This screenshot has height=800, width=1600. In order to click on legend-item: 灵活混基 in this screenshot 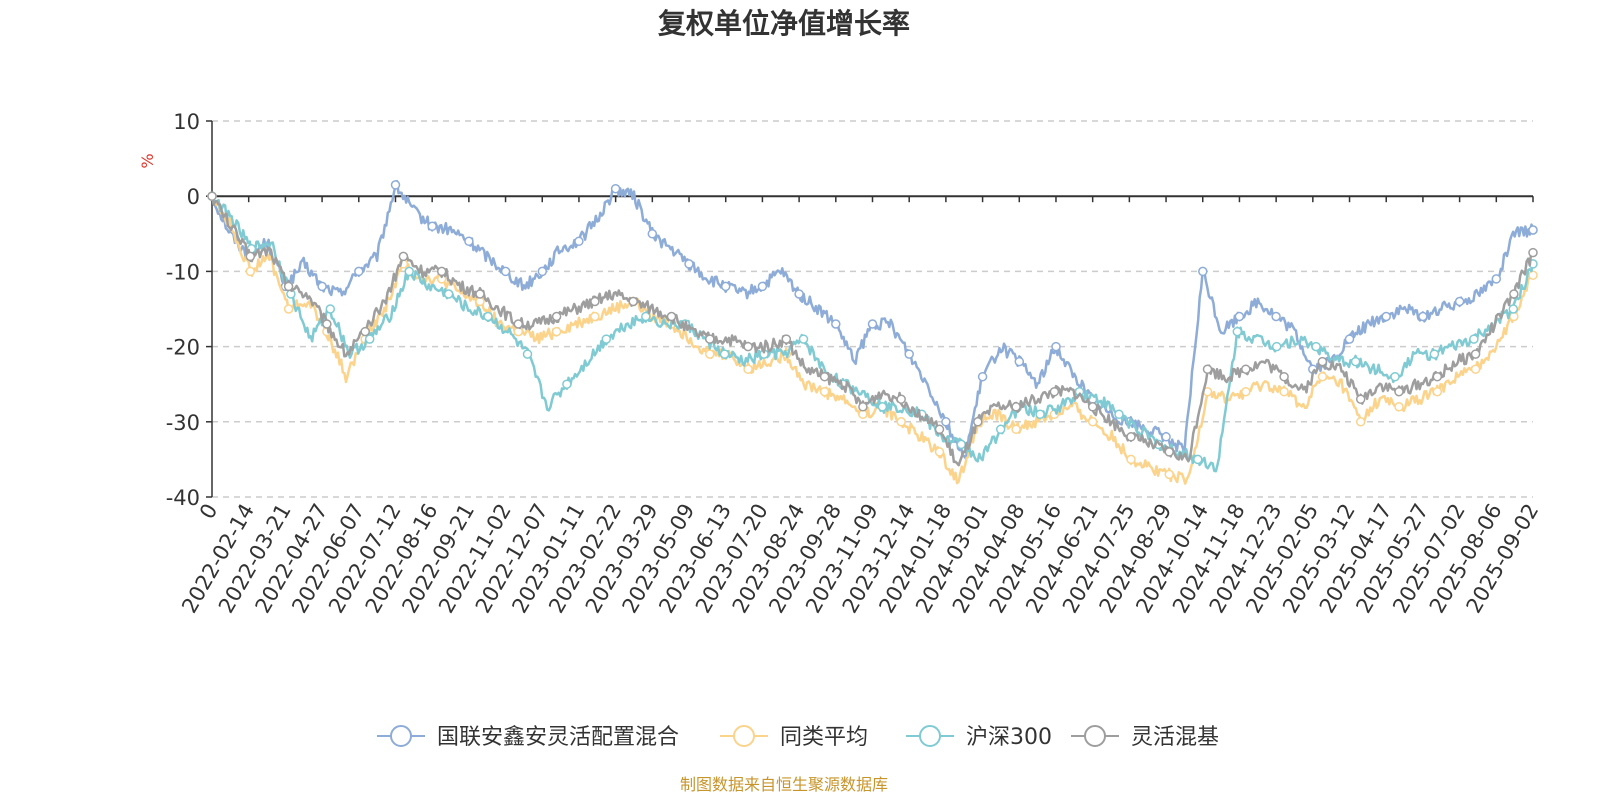, I will do `click(1145, 737)`.